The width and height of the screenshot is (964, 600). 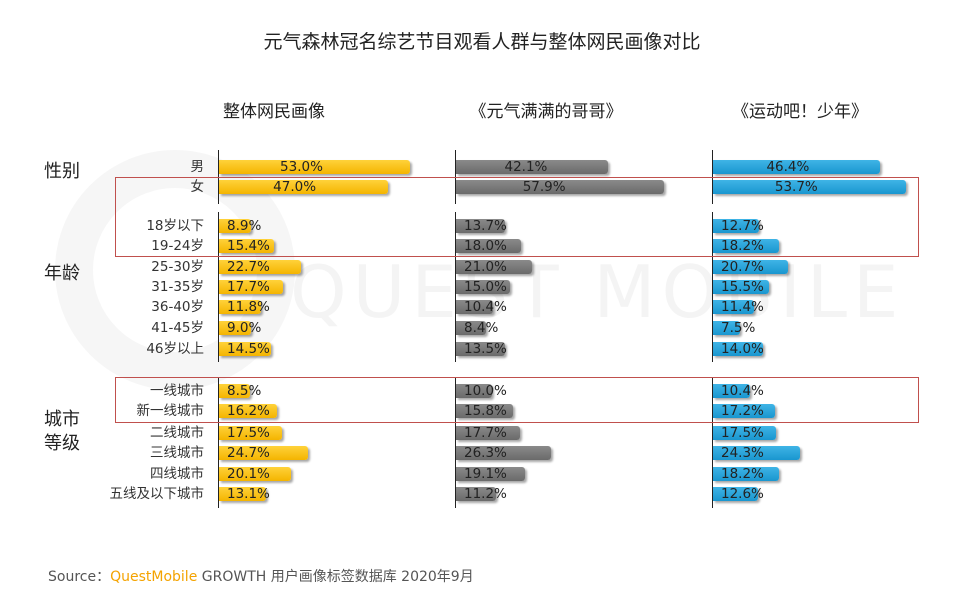 What do you see at coordinates (597, 292) in the screenshot?
I see `watermark-text: QUEST MOBILE` at bounding box center [597, 292].